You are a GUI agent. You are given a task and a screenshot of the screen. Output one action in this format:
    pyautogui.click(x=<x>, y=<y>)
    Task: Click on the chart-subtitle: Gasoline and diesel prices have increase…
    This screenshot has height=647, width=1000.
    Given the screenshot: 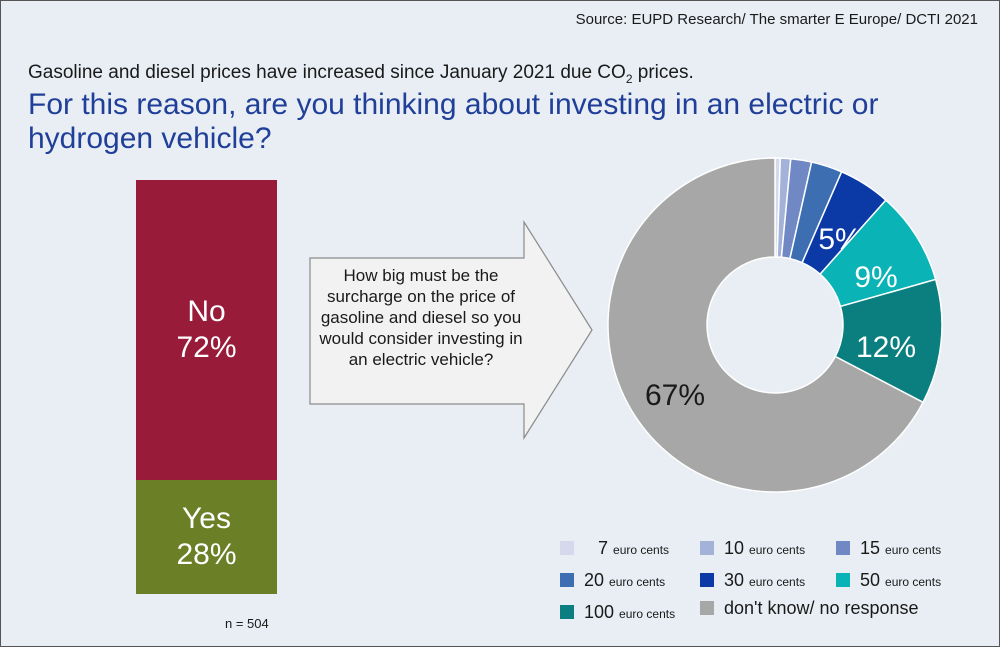 What is the action you would take?
    pyautogui.click(x=361, y=74)
    